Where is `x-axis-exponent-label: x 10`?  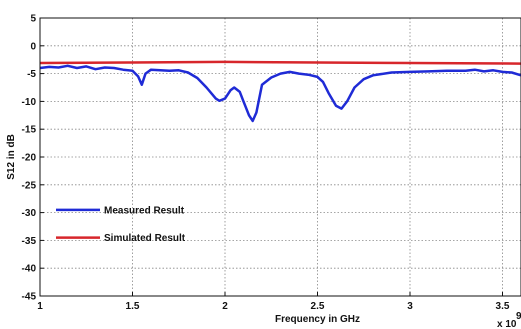 x-axis-exponent-label: x 10 is located at coordinates (507, 324).